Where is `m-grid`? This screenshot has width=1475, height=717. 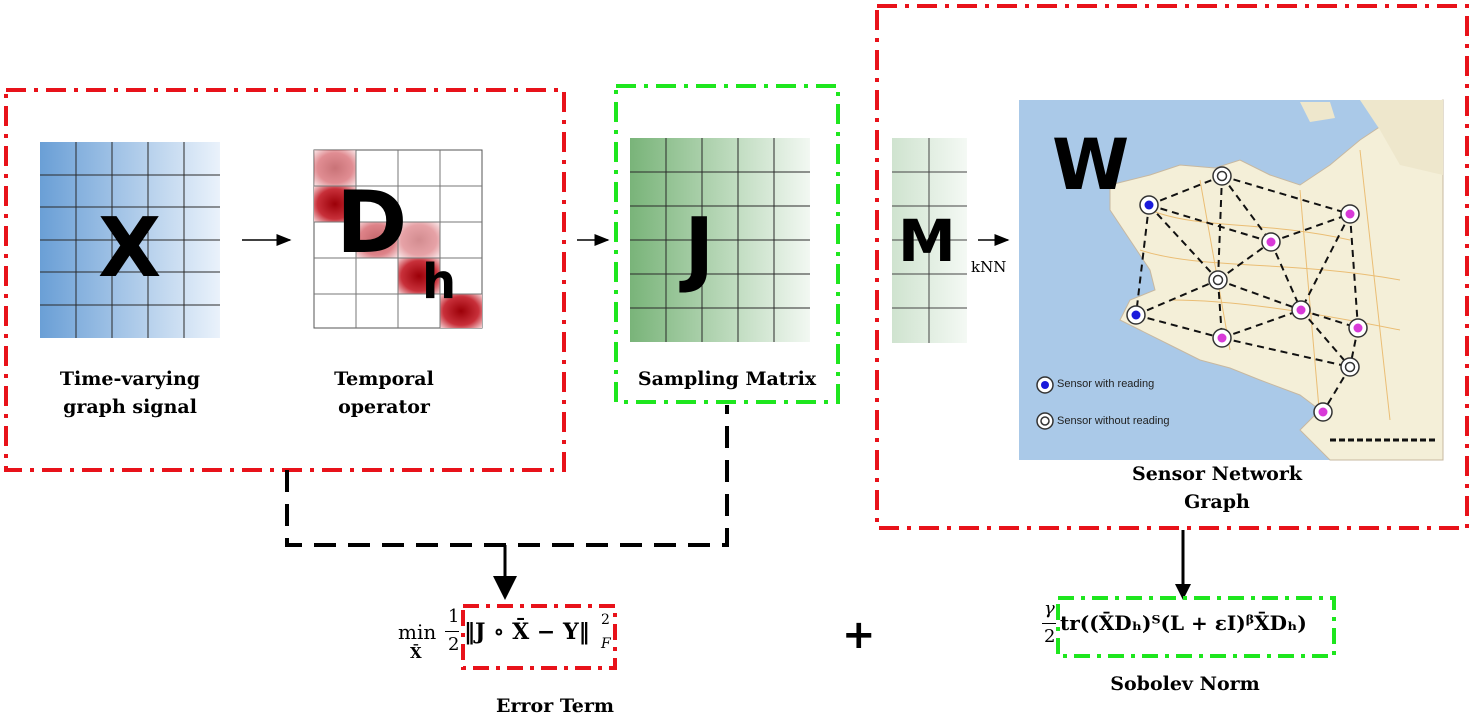 m-grid is located at coordinates (929, 240).